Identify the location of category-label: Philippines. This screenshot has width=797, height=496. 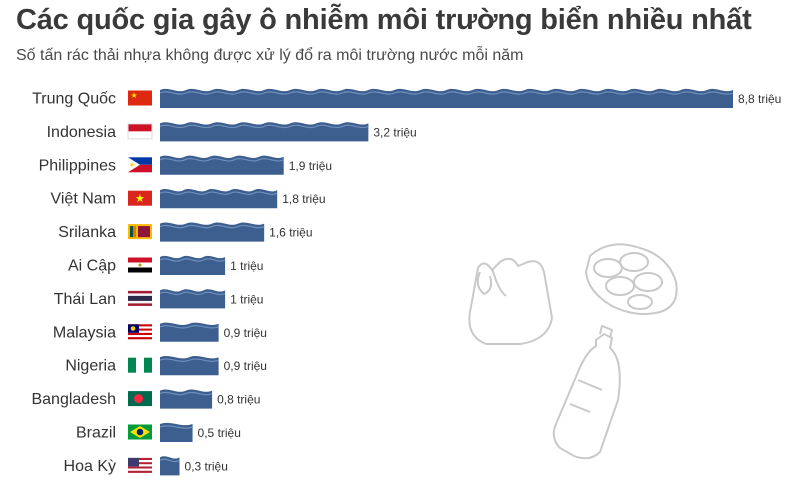
(77, 165).